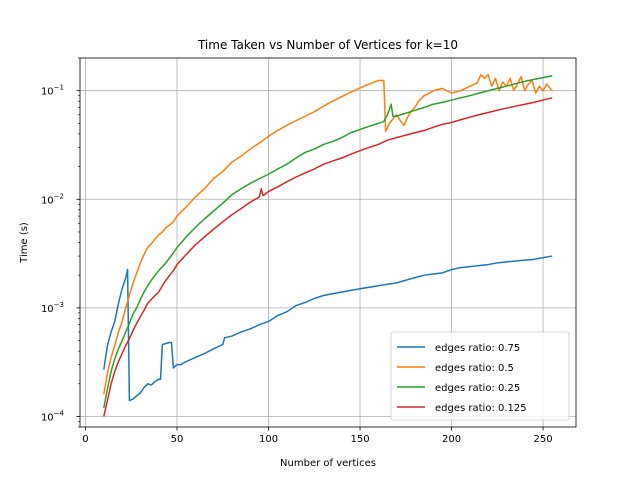 The height and width of the screenshot is (480, 640). What do you see at coordinates (359, 439) in the screenshot?
I see `x-tick-label: 150` at bounding box center [359, 439].